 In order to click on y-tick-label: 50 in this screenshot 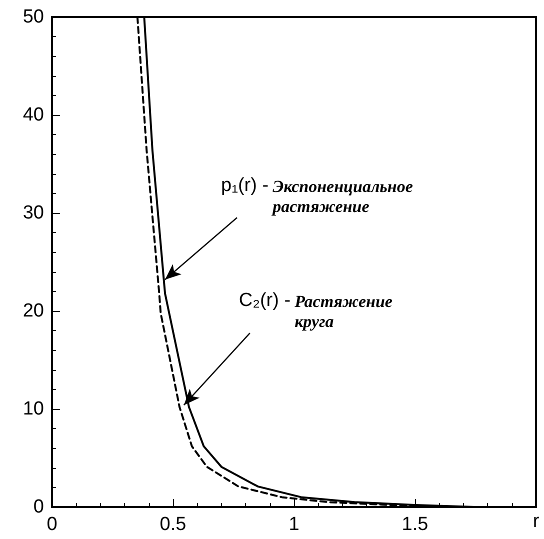, I will do `click(33, 17)`.